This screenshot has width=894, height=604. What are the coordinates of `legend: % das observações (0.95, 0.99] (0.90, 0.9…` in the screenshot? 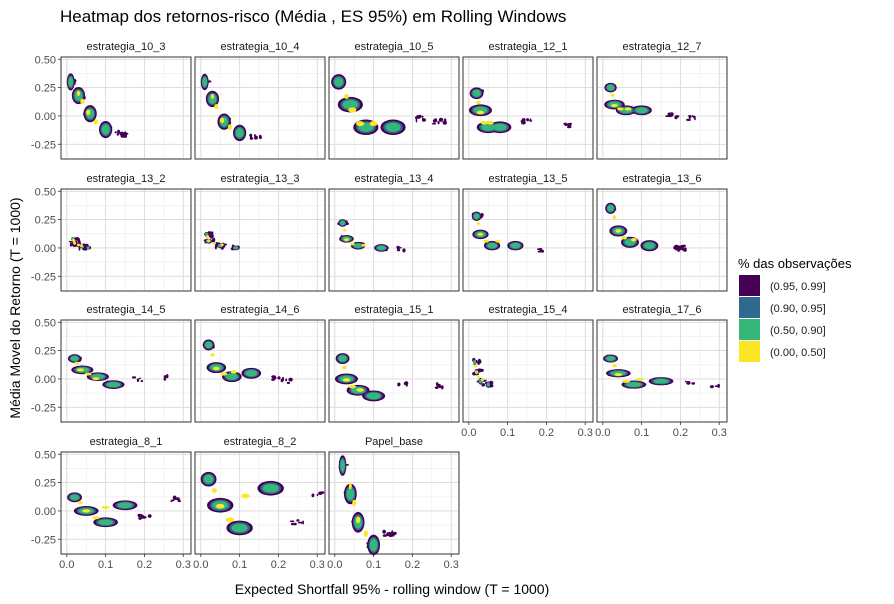 It's located at (795, 309).